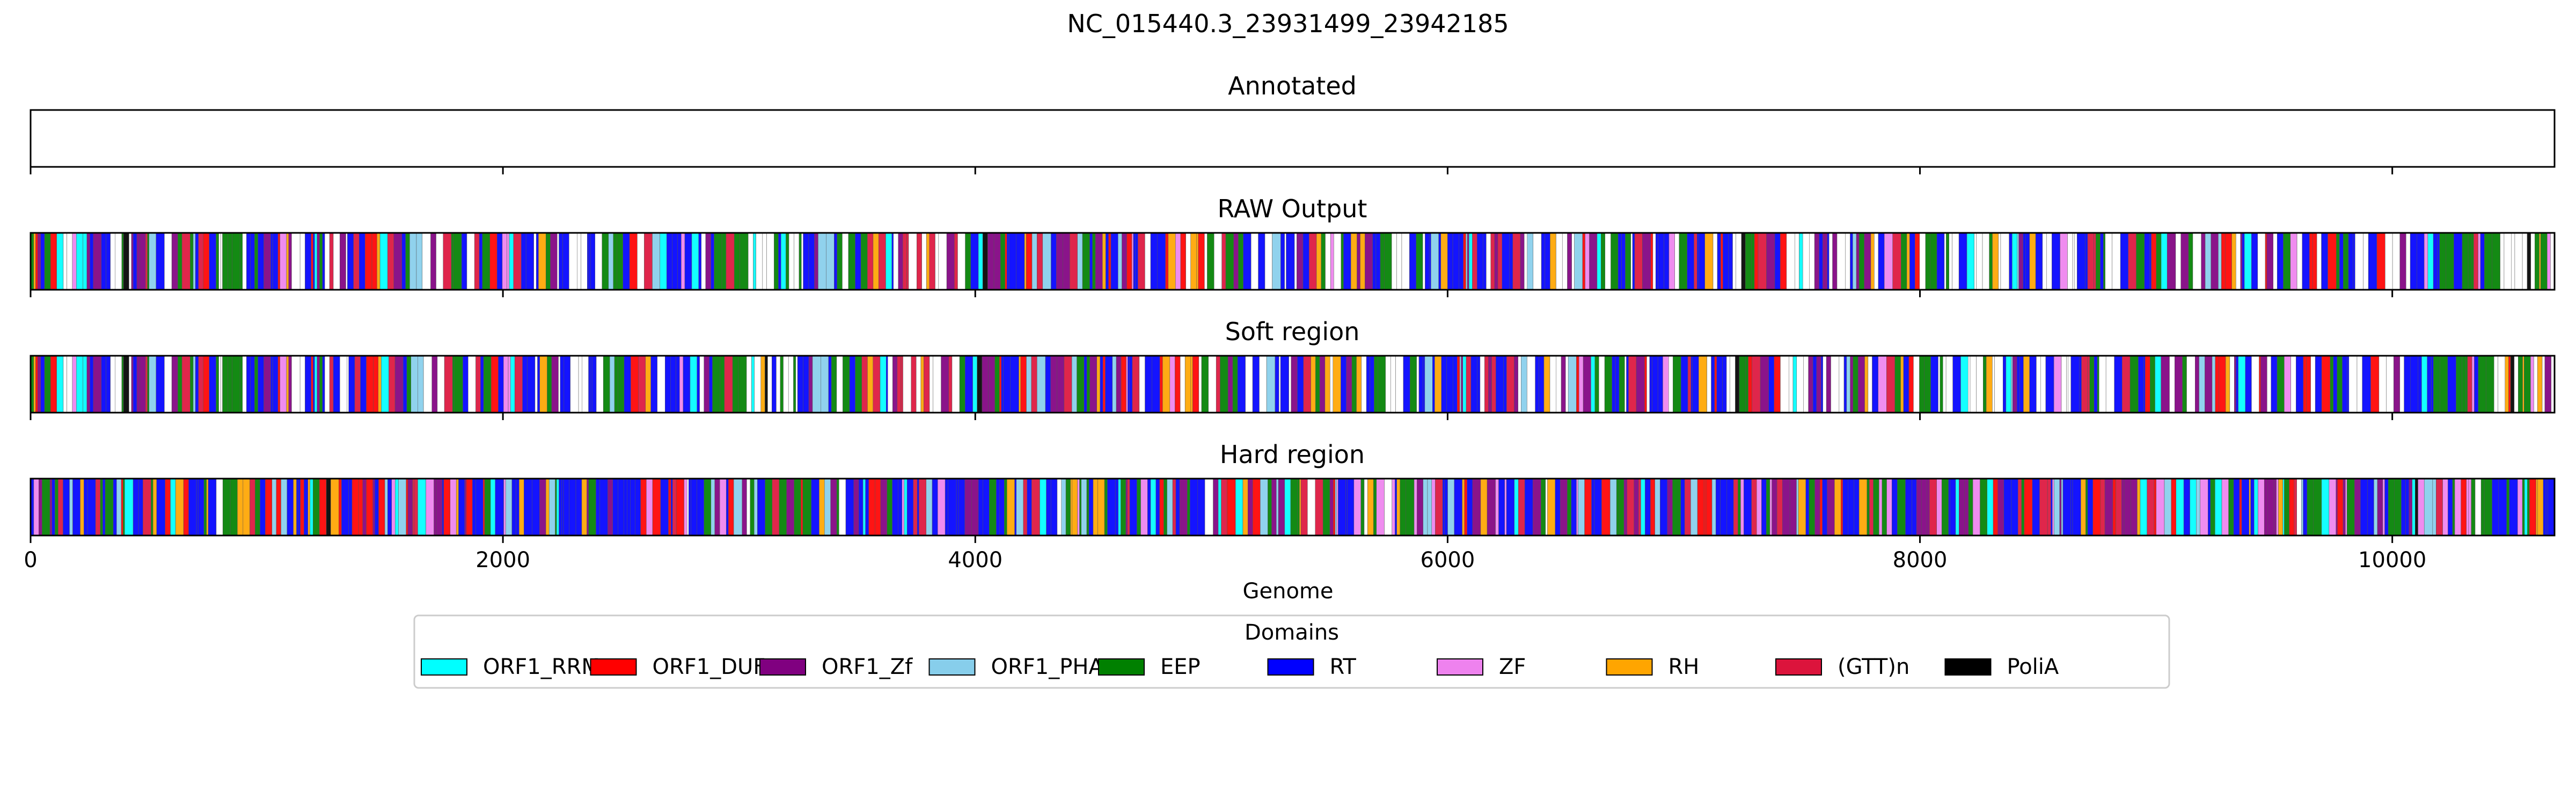 The width and height of the screenshot is (2576, 807). I want to click on panel-frame, so click(1293, 261).